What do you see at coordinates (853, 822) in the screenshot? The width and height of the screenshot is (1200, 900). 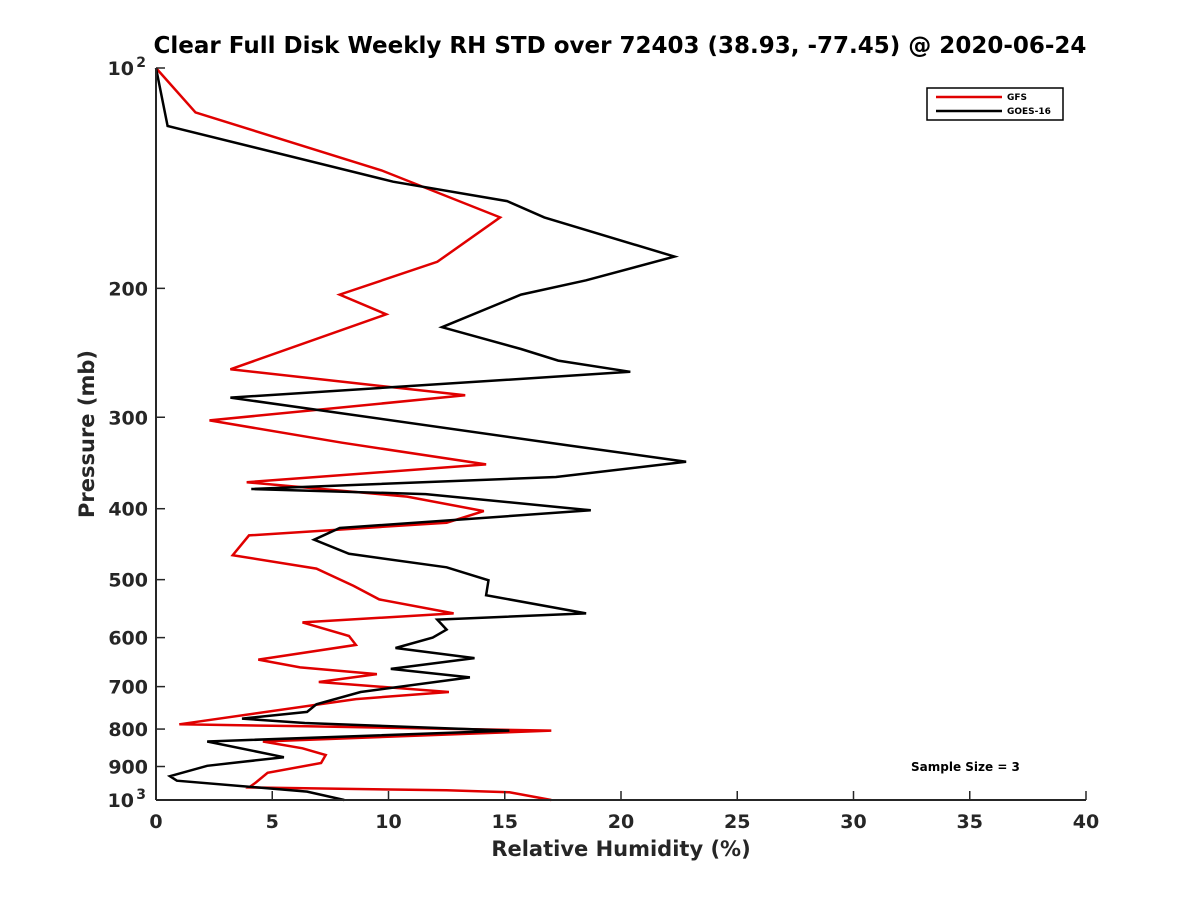 I see `x-tick-label: 30` at bounding box center [853, 822].